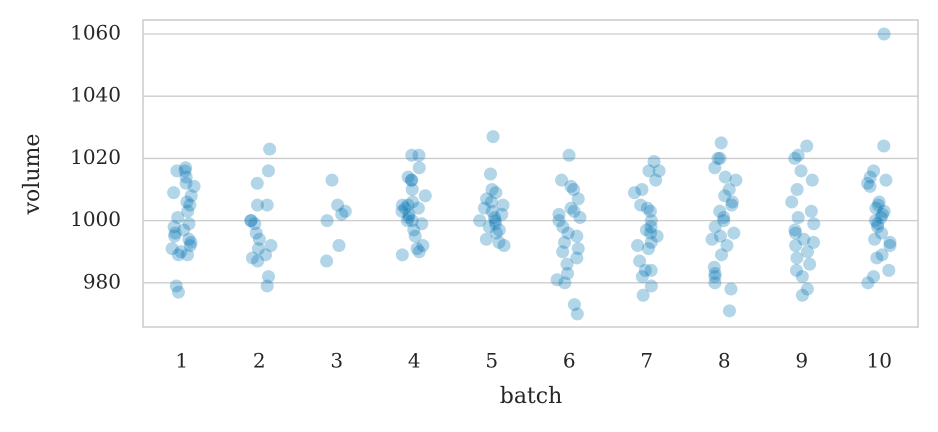  Describe the element at coordinates (95, 95) in the screenshot. I see `y-tick-label: 1040` at that location.